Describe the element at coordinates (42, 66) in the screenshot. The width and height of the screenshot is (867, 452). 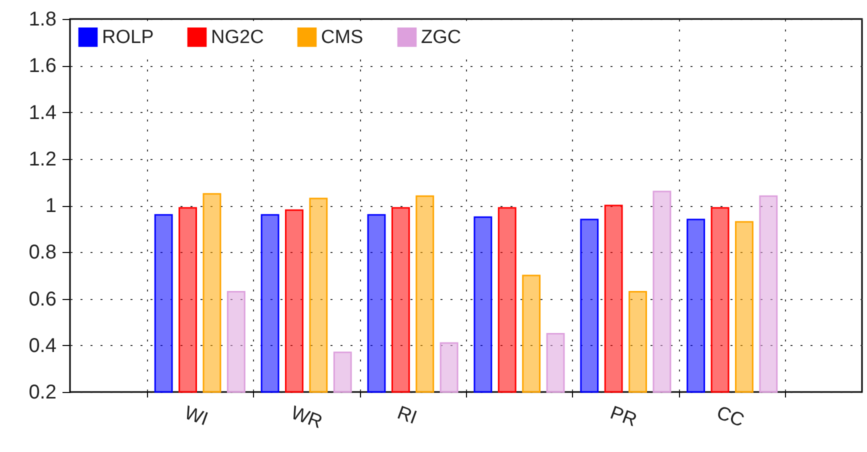
I see `y-tick-label: 1.6` at that location.